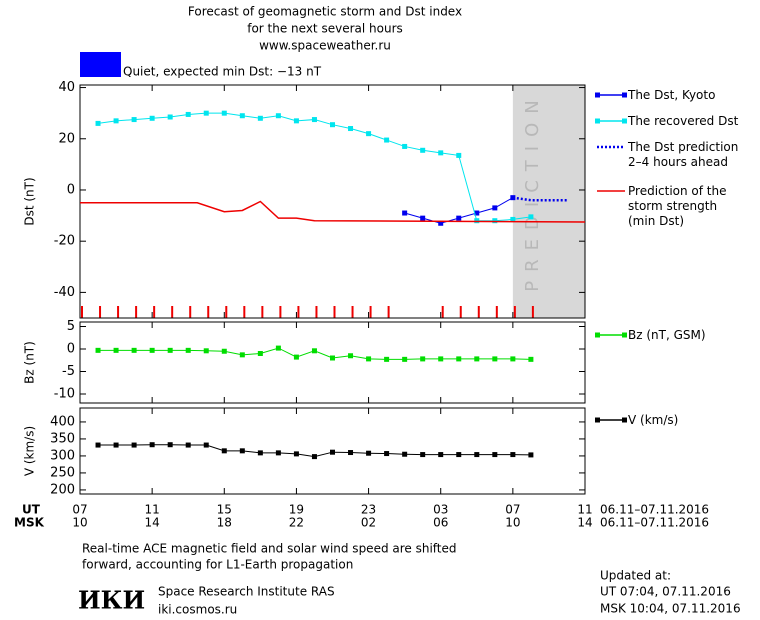 This screenshot has height=620, width=760. I want to click on y-axis-label: Bz (nT), so click(30, 362).